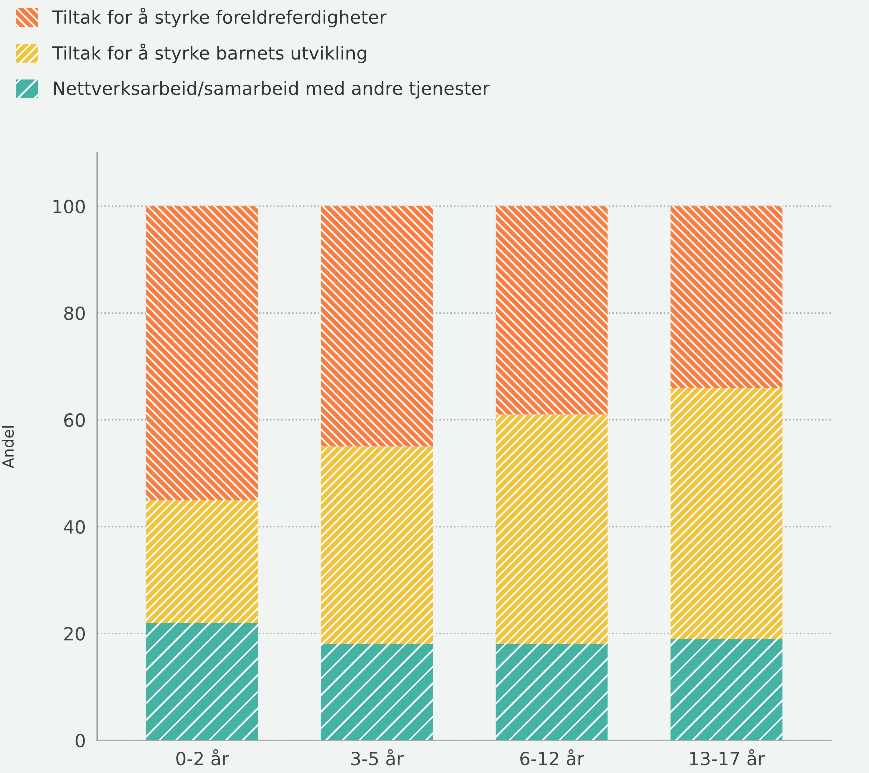  Describe the element at coordinates (203, 758) in the screenshot. I see `x-tick-label: 0-2 år` at that location.